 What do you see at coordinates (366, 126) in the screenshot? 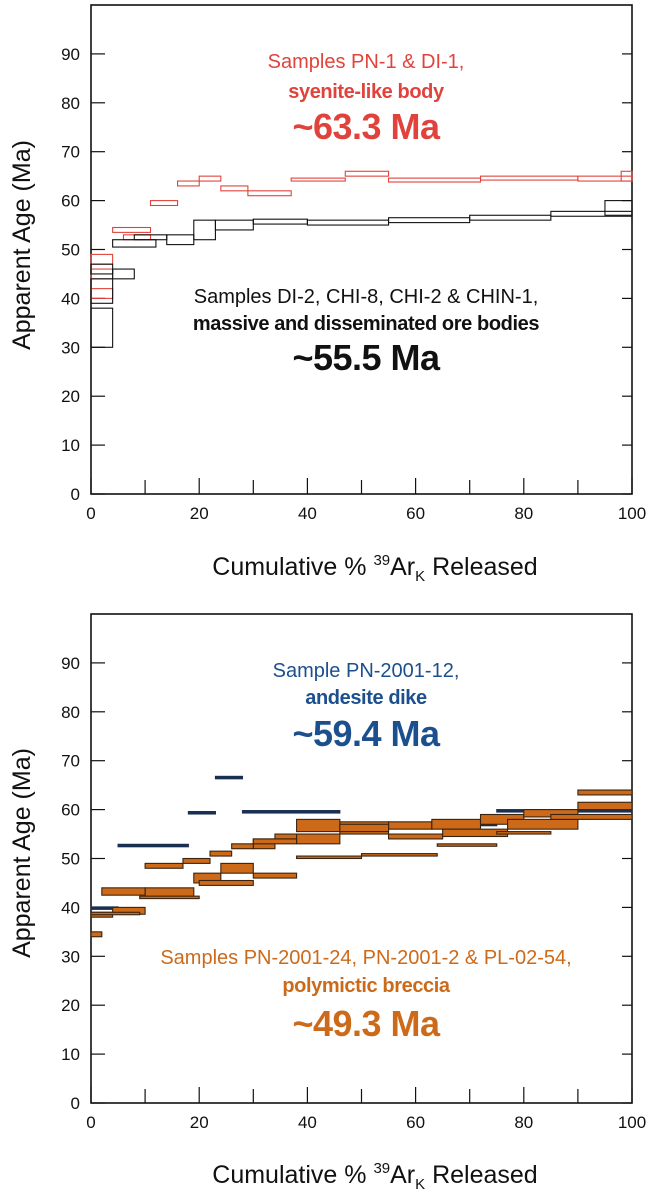
I see `annotation-red-age: ~63.3 Ma` at bounding box center [366, 126].